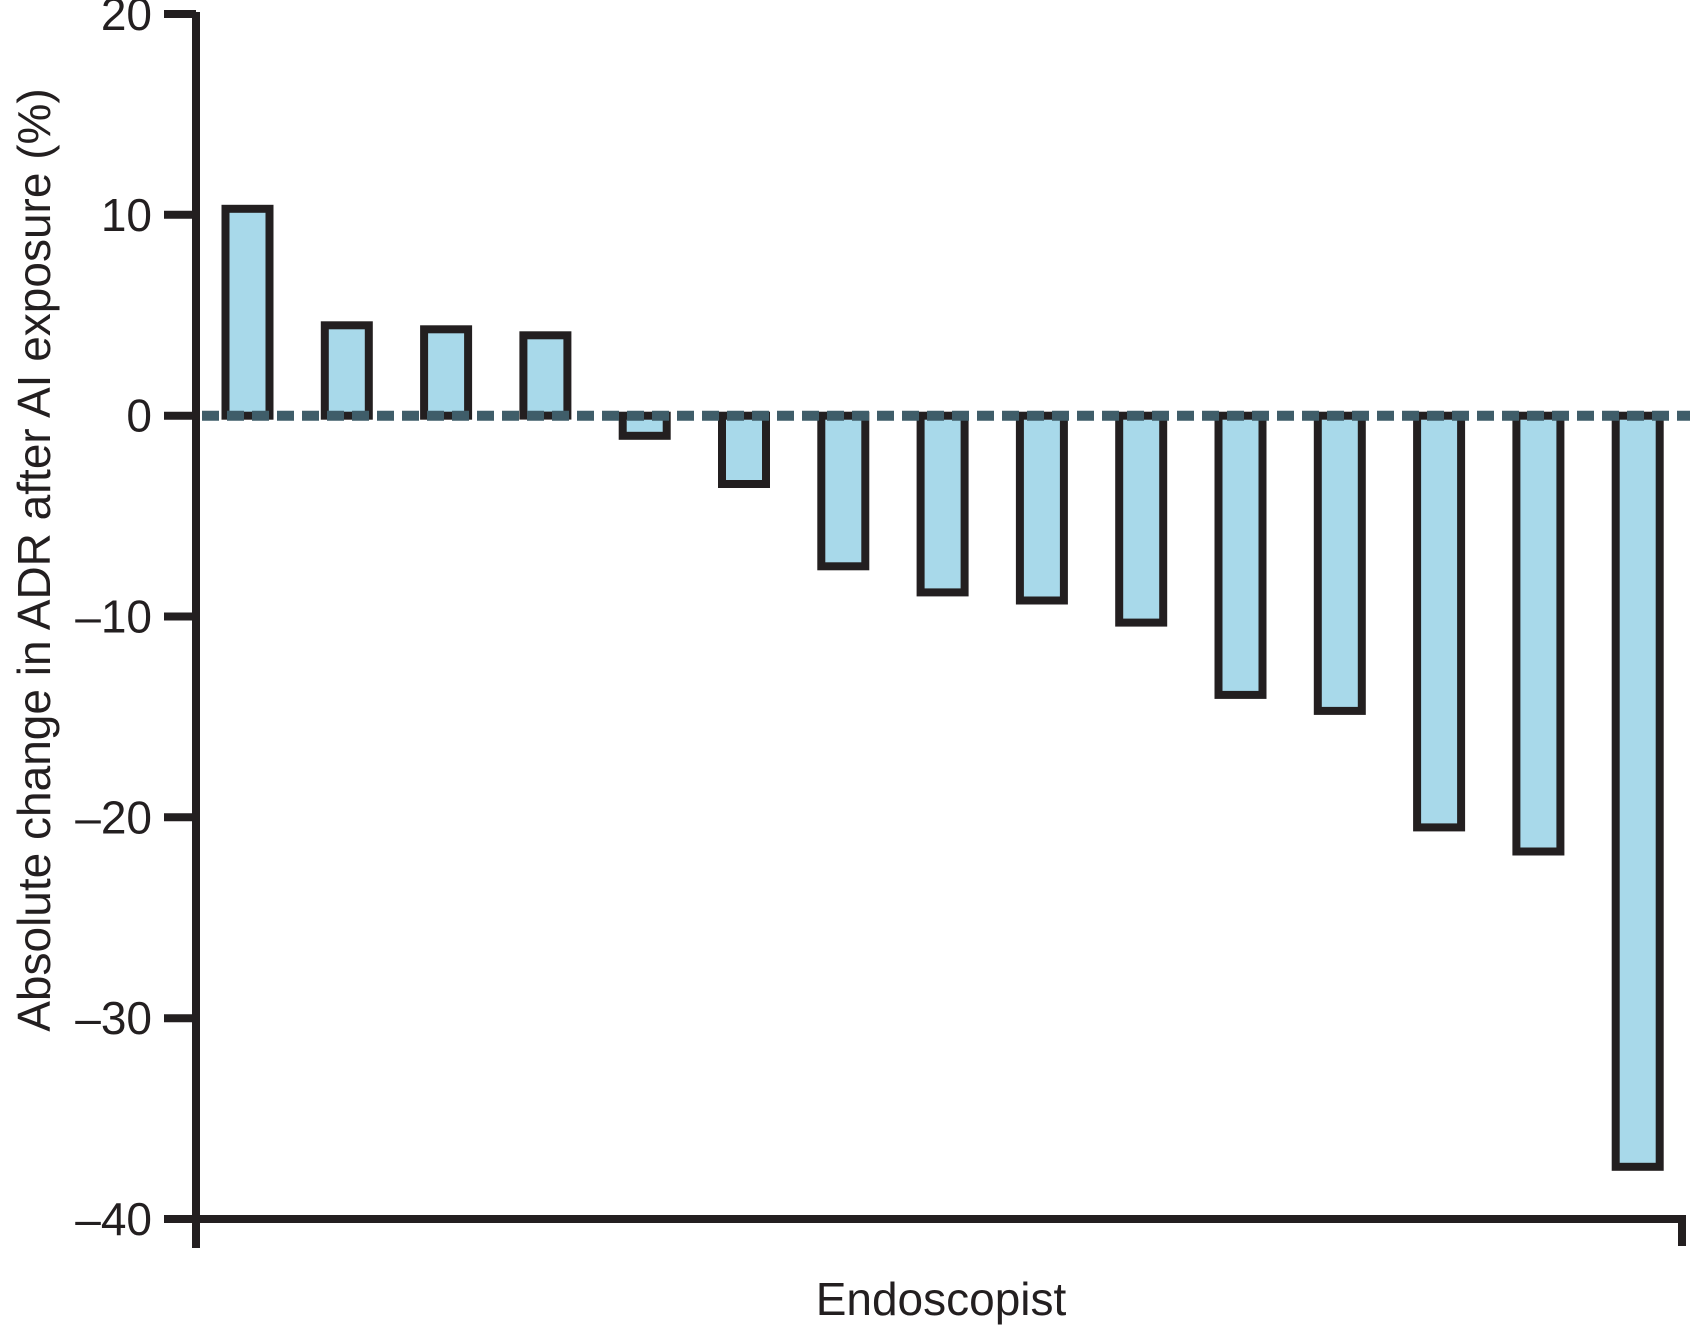 This screenshot has height=1330, width=1690. What do you see at coordinates (113, 1018) in the screenshot?
I see `y-tick-label: –30` at bounding box center [113, 1018].